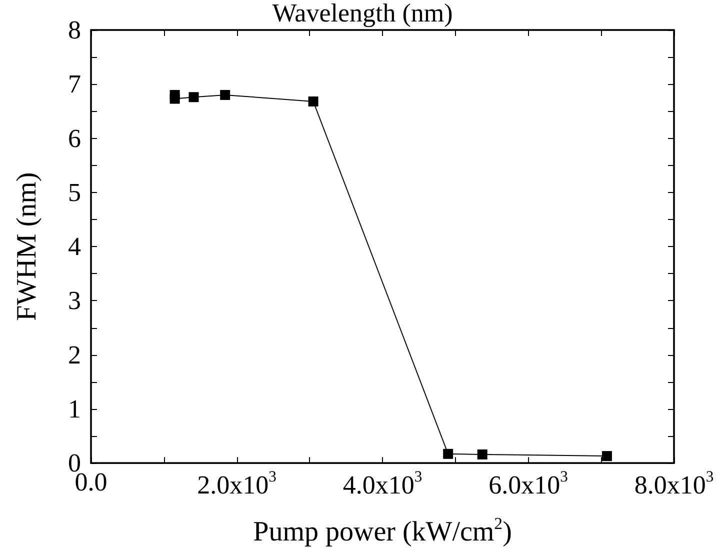 The width and height of the screenshot is (725, 551). What do you see at coordinates (74, 192) in the screenshot?
I see `y-tick-label: 5` at bounding box center [74, 192].